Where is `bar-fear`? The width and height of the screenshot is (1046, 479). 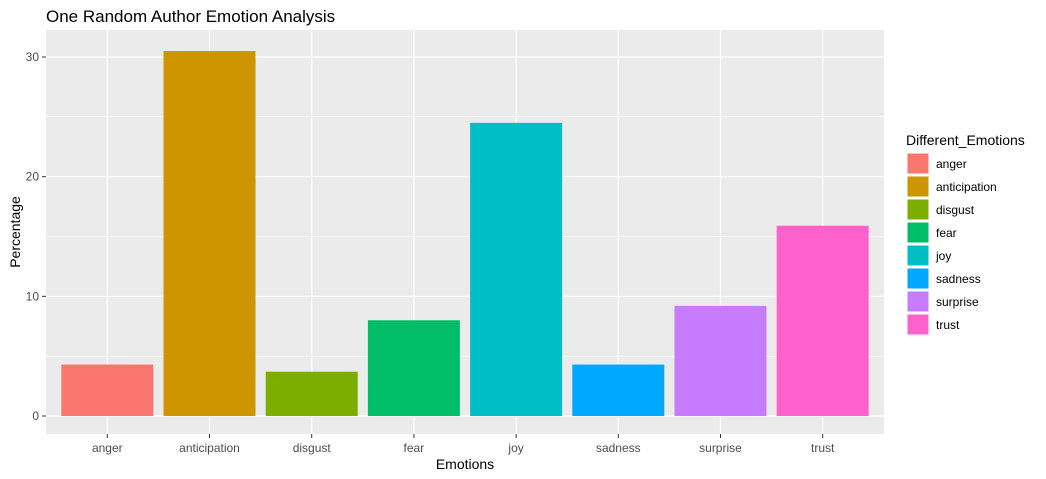
bar-fear is located at coordinates (413, 368).